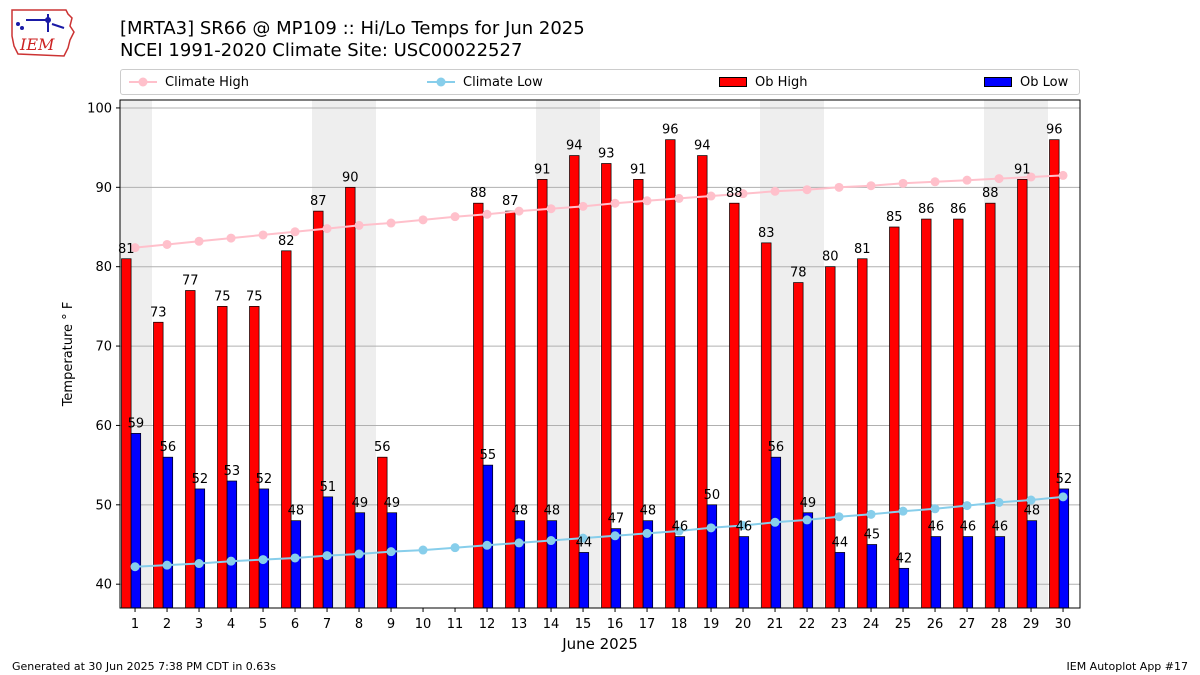  I want to click on ob-high-label-day-30: 96, so click(1054, 130).